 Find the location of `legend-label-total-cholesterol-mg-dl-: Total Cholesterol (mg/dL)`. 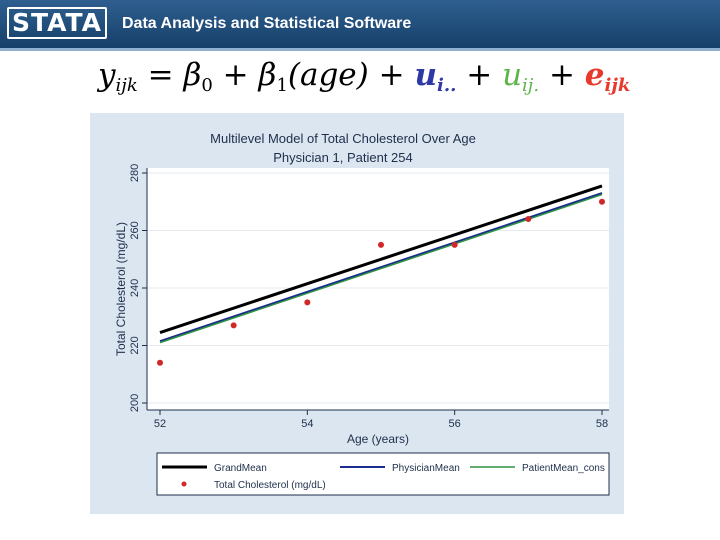

legend-label-total-cholesterol-mg-dl-: Total Cholesterol (mg/dL) is located at coordinates (270, 485).